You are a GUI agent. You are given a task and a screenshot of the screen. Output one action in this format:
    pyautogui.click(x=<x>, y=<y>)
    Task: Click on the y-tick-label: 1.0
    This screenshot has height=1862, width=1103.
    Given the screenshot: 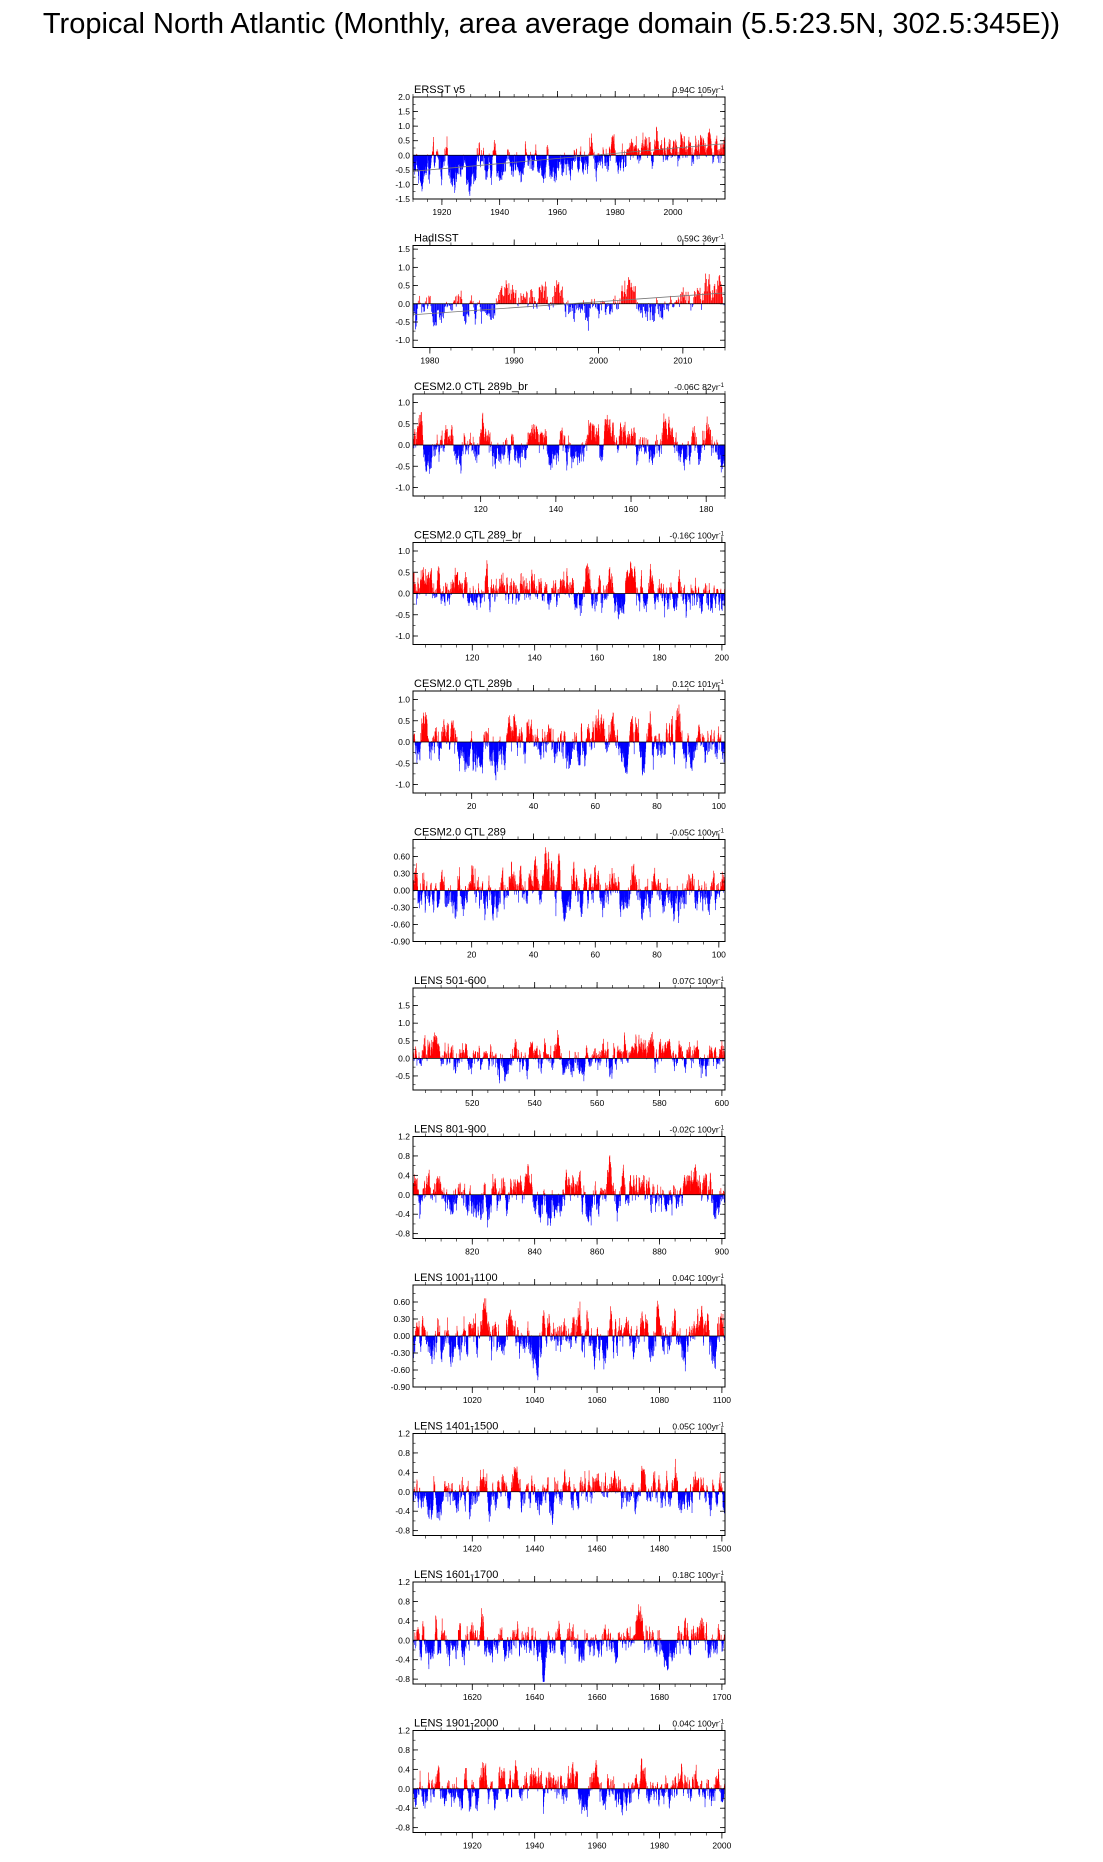 What is the action you would take?
    pyautogui.click(x=404, y=126)
    